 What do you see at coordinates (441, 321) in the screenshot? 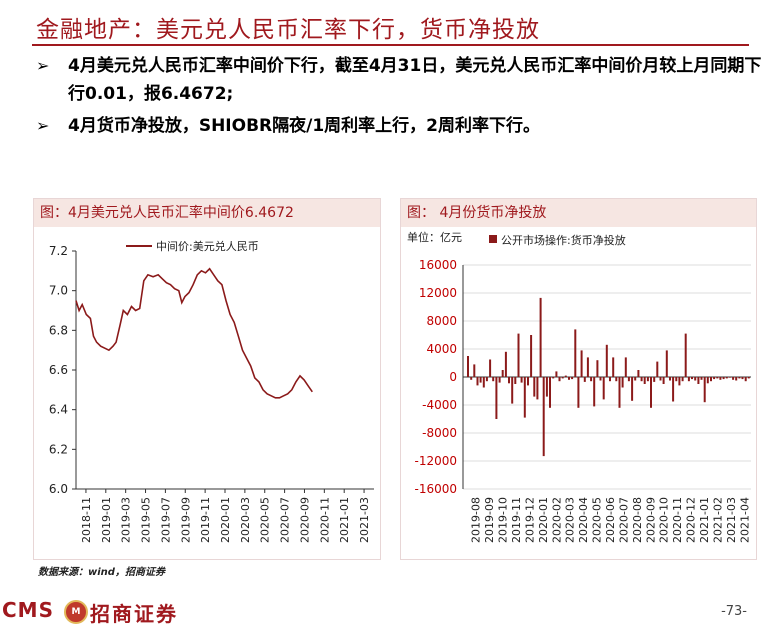
I see `y-tick-label: 8000` at bounding box center [441, 321].